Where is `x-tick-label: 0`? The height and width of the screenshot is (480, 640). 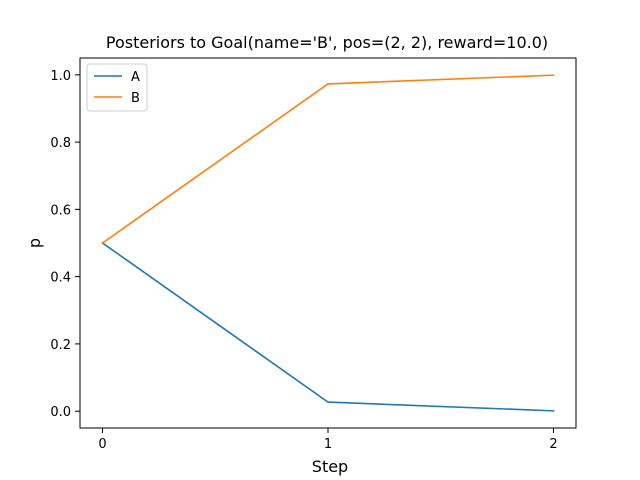
x-tick-label: 0 is located at coordinates (102, 444).